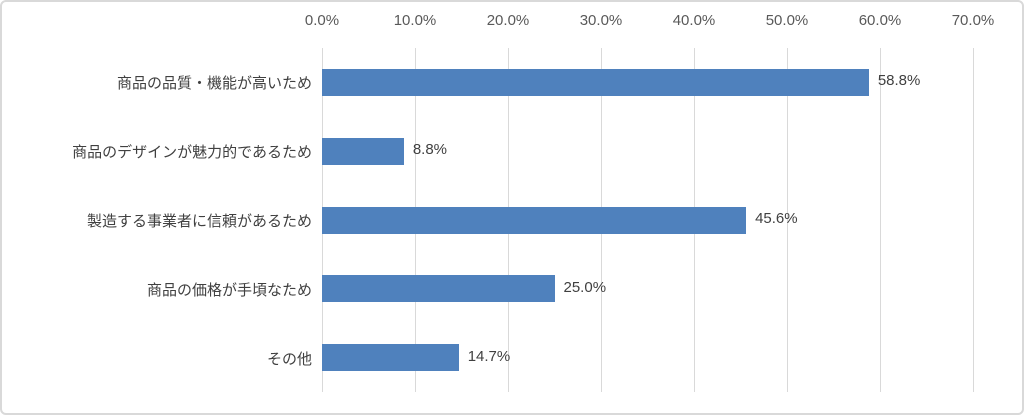 This screenshot has height=415, width=1024. I want to click on x-tick-label: 50.0%, so click(787, 20).